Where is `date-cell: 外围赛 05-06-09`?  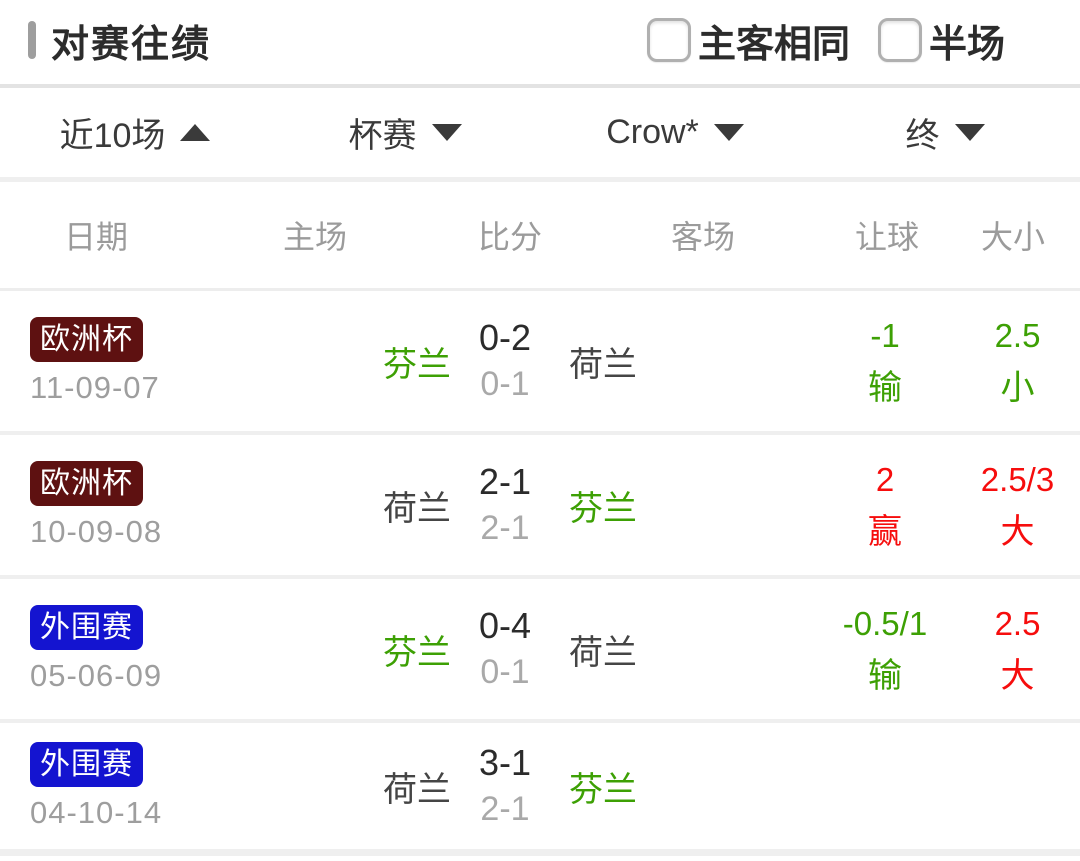 date-cell: 外围赛 05-06-09 is located at coordinates (125, 649).